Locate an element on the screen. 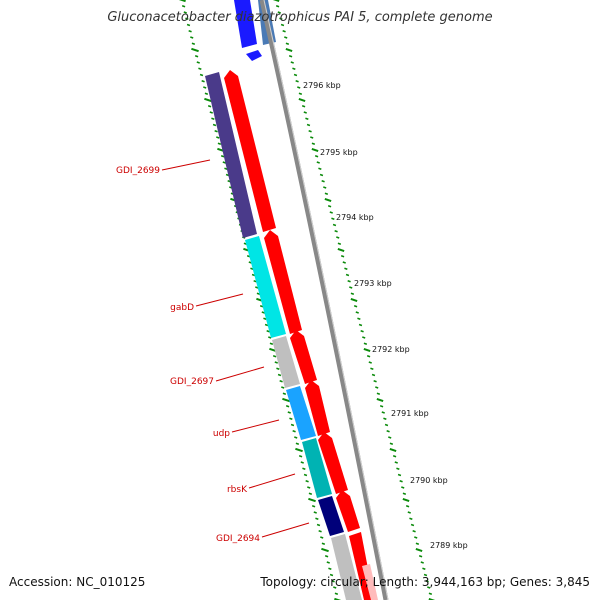 The image size is (600, 600). gene-label-GDI_2699: GDI_2699 is located at coordinates (138, 171).